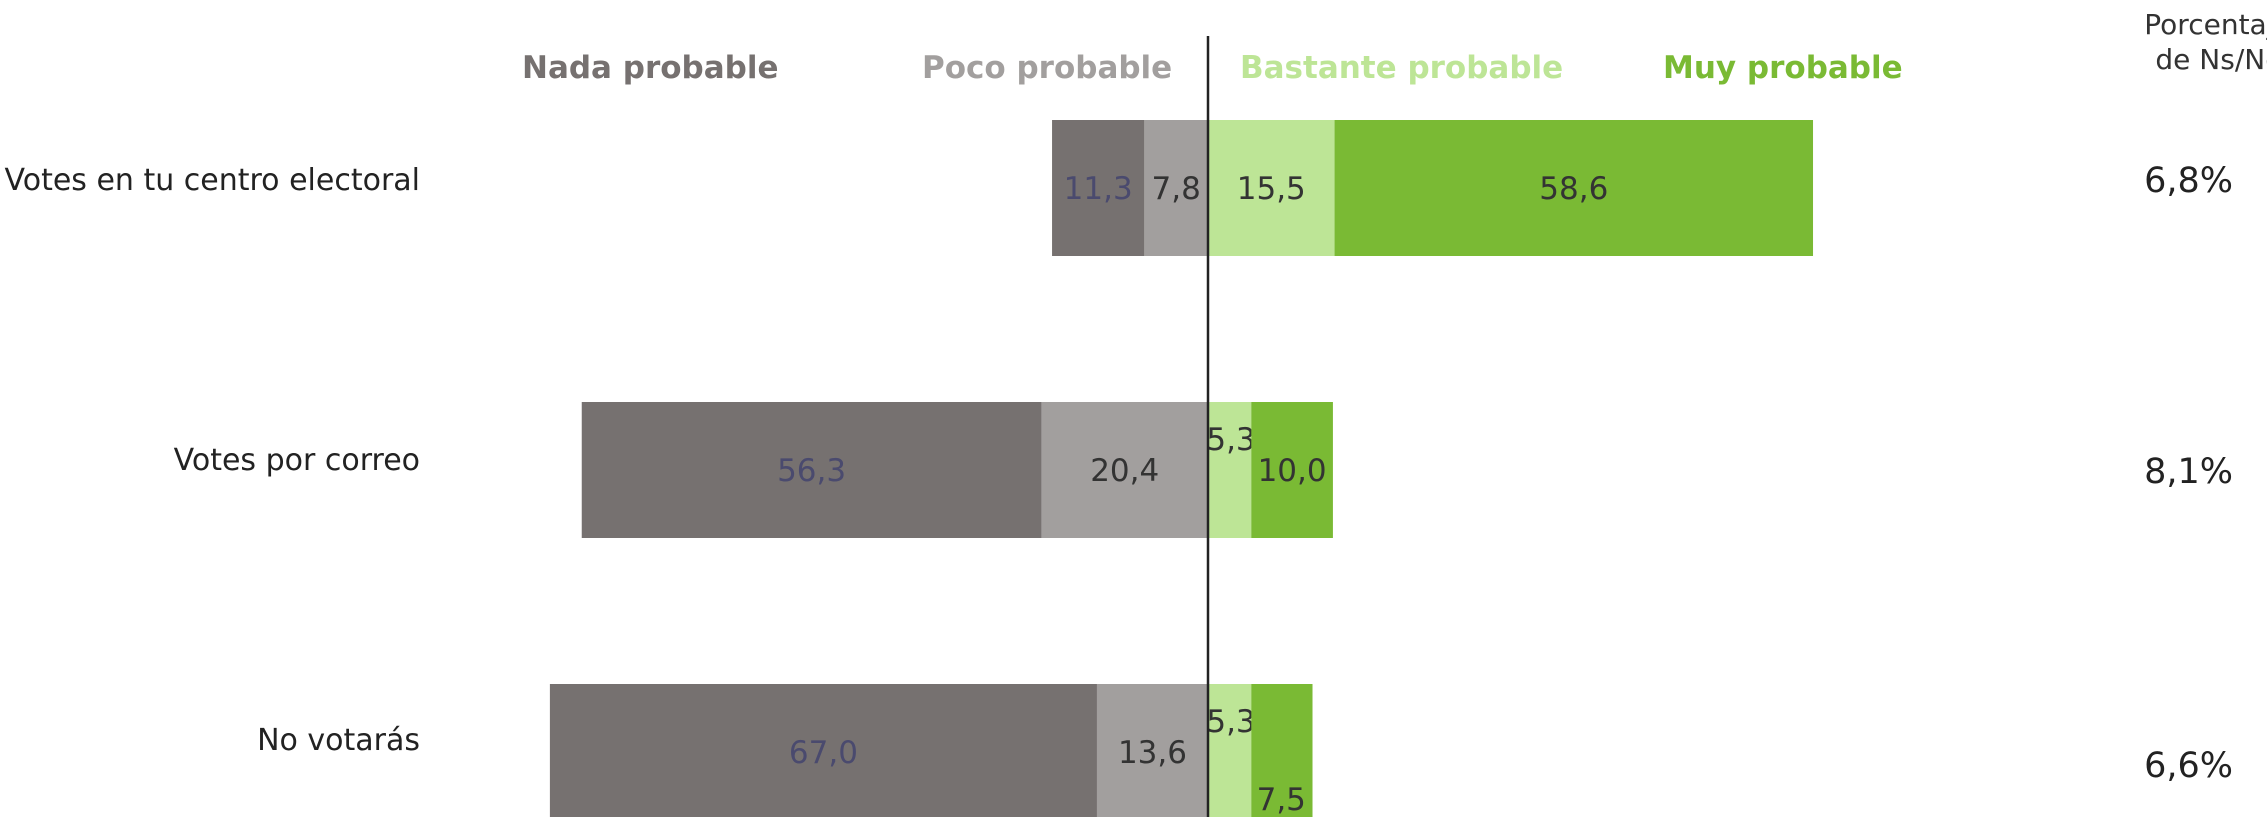  I want to click on bar-bastante-probable-votes-por-correo, so click(1230, 470).